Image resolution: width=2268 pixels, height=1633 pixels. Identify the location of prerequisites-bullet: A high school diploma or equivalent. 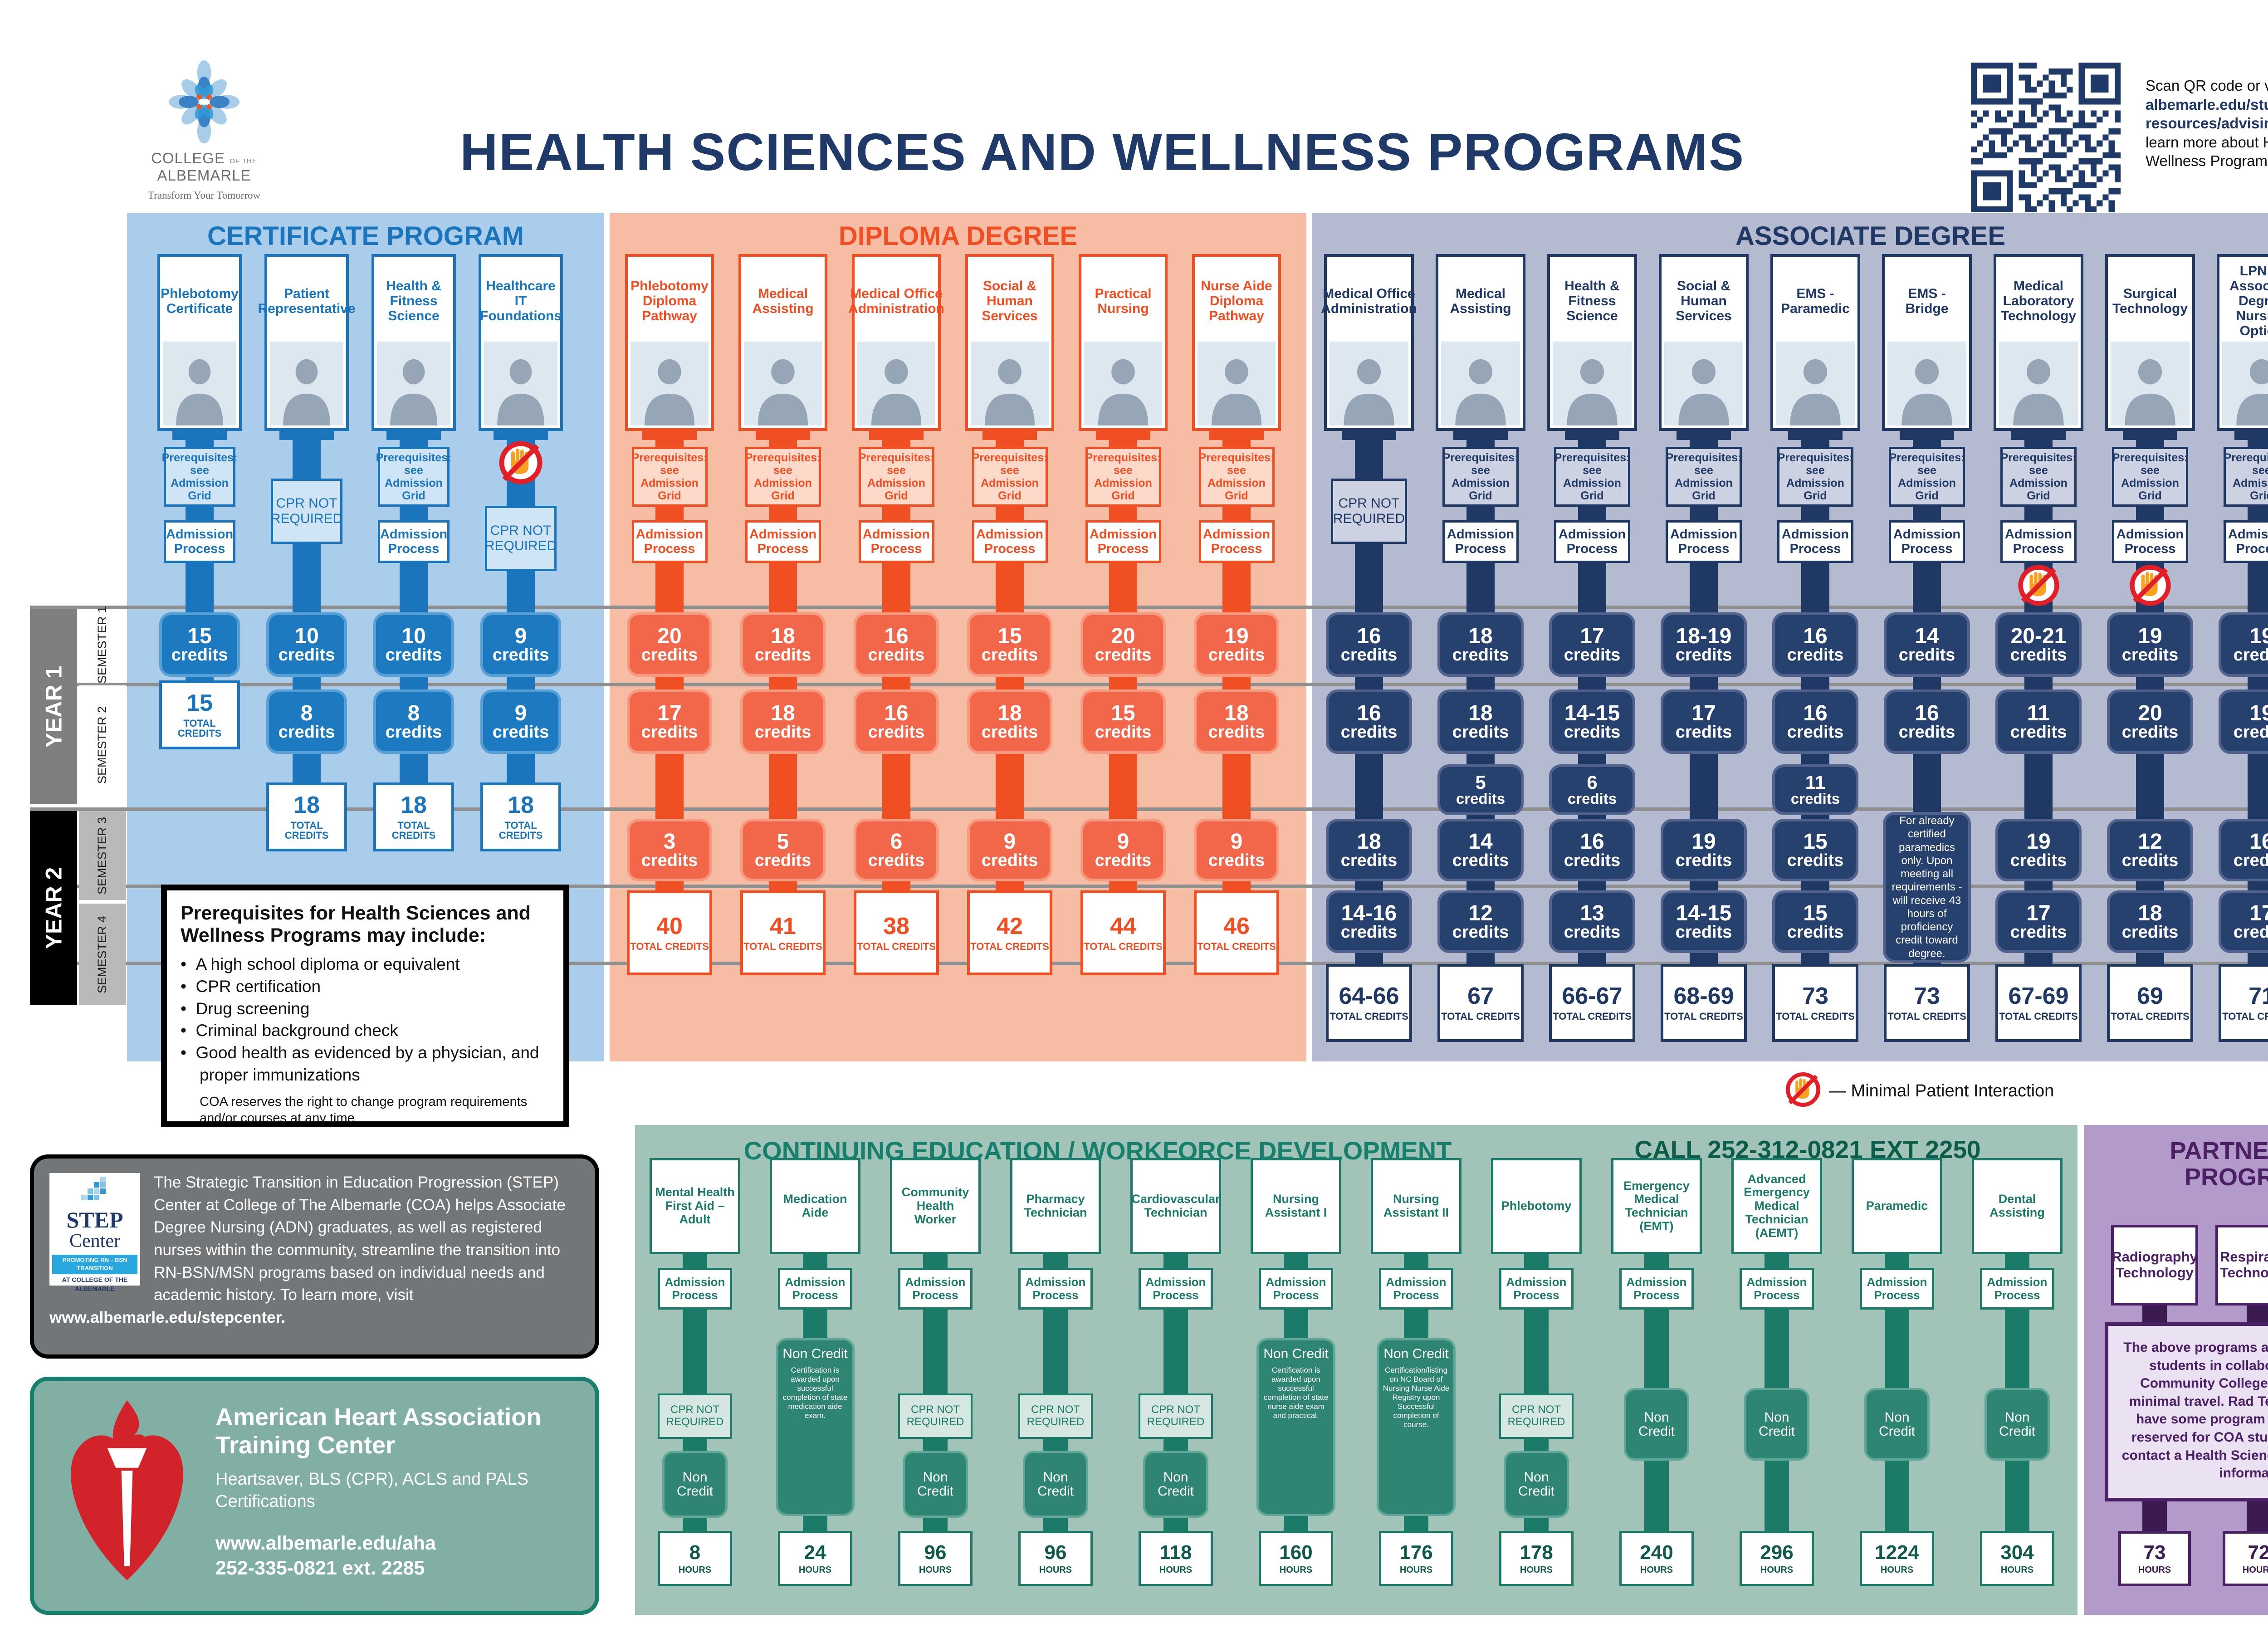
(366, 964).